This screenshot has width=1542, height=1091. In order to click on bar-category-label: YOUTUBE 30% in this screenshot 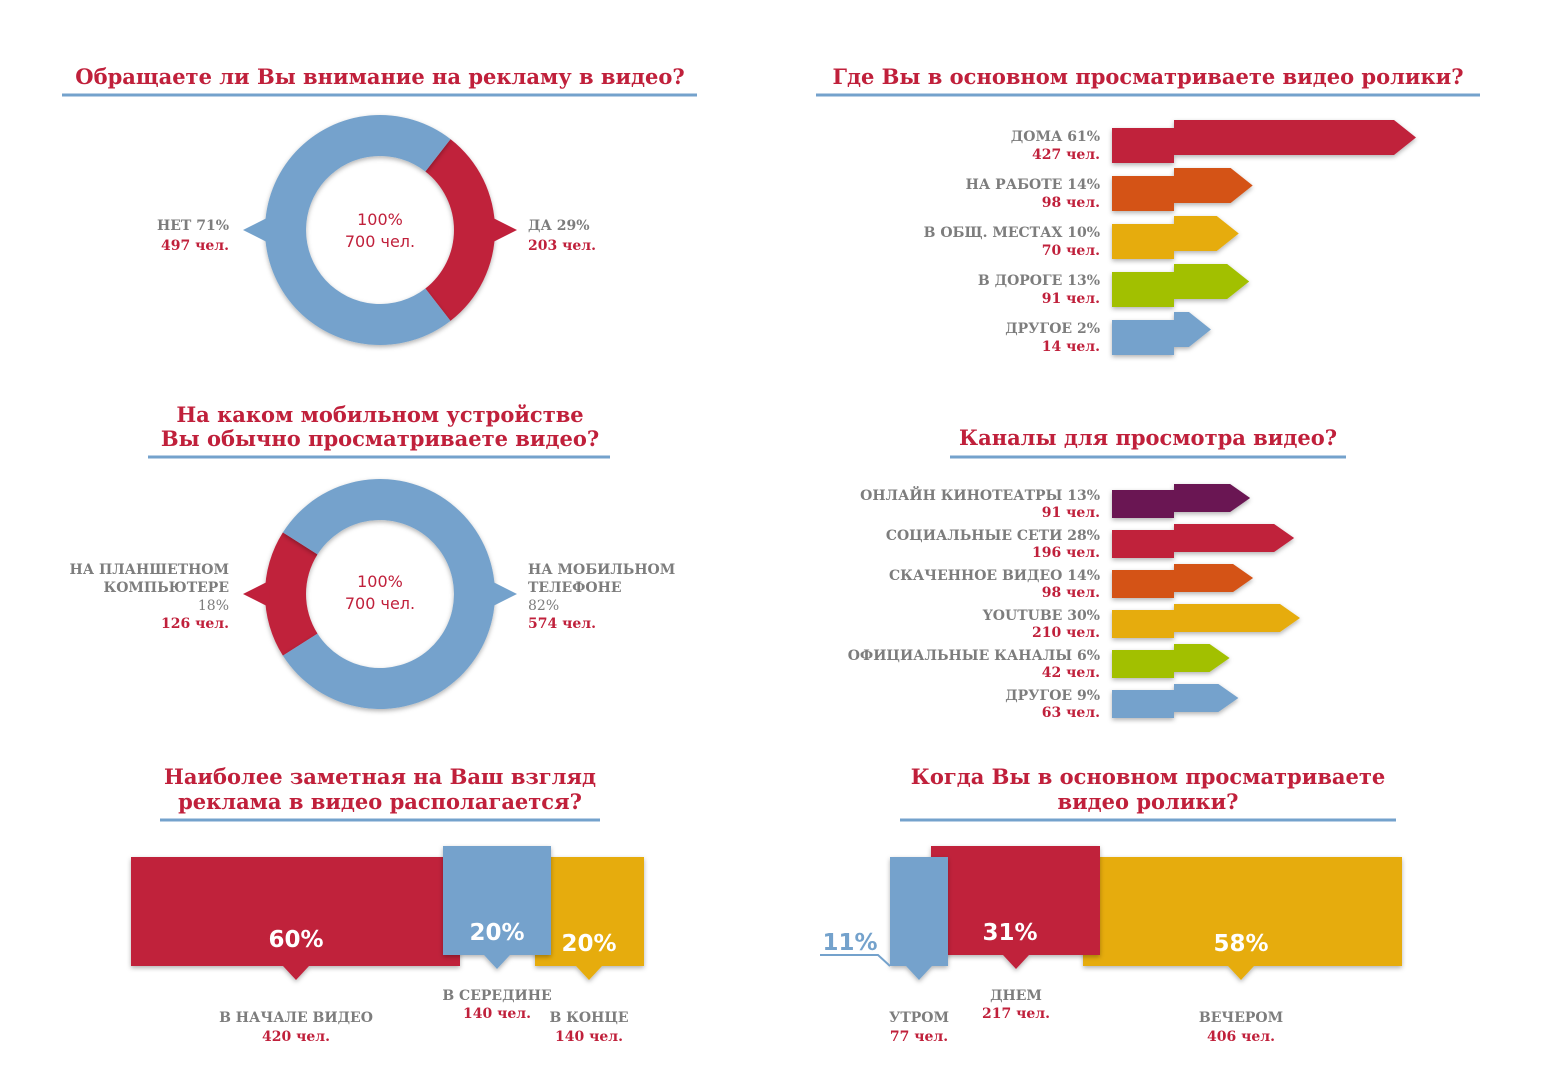, I will do `click(1041, 616)`.